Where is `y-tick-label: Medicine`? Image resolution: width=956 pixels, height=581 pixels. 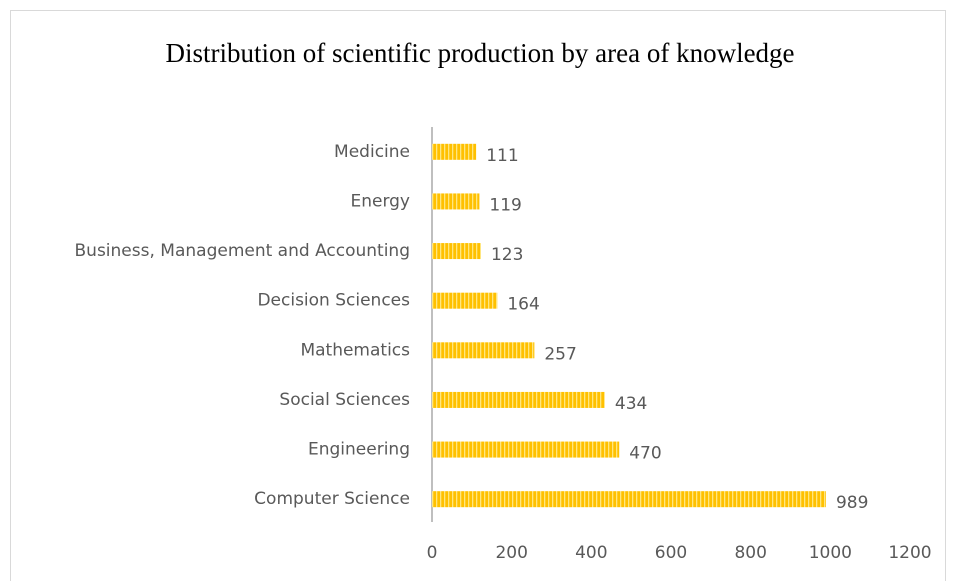 y-tick-label: Medicine is located at coordinates (372, 152).